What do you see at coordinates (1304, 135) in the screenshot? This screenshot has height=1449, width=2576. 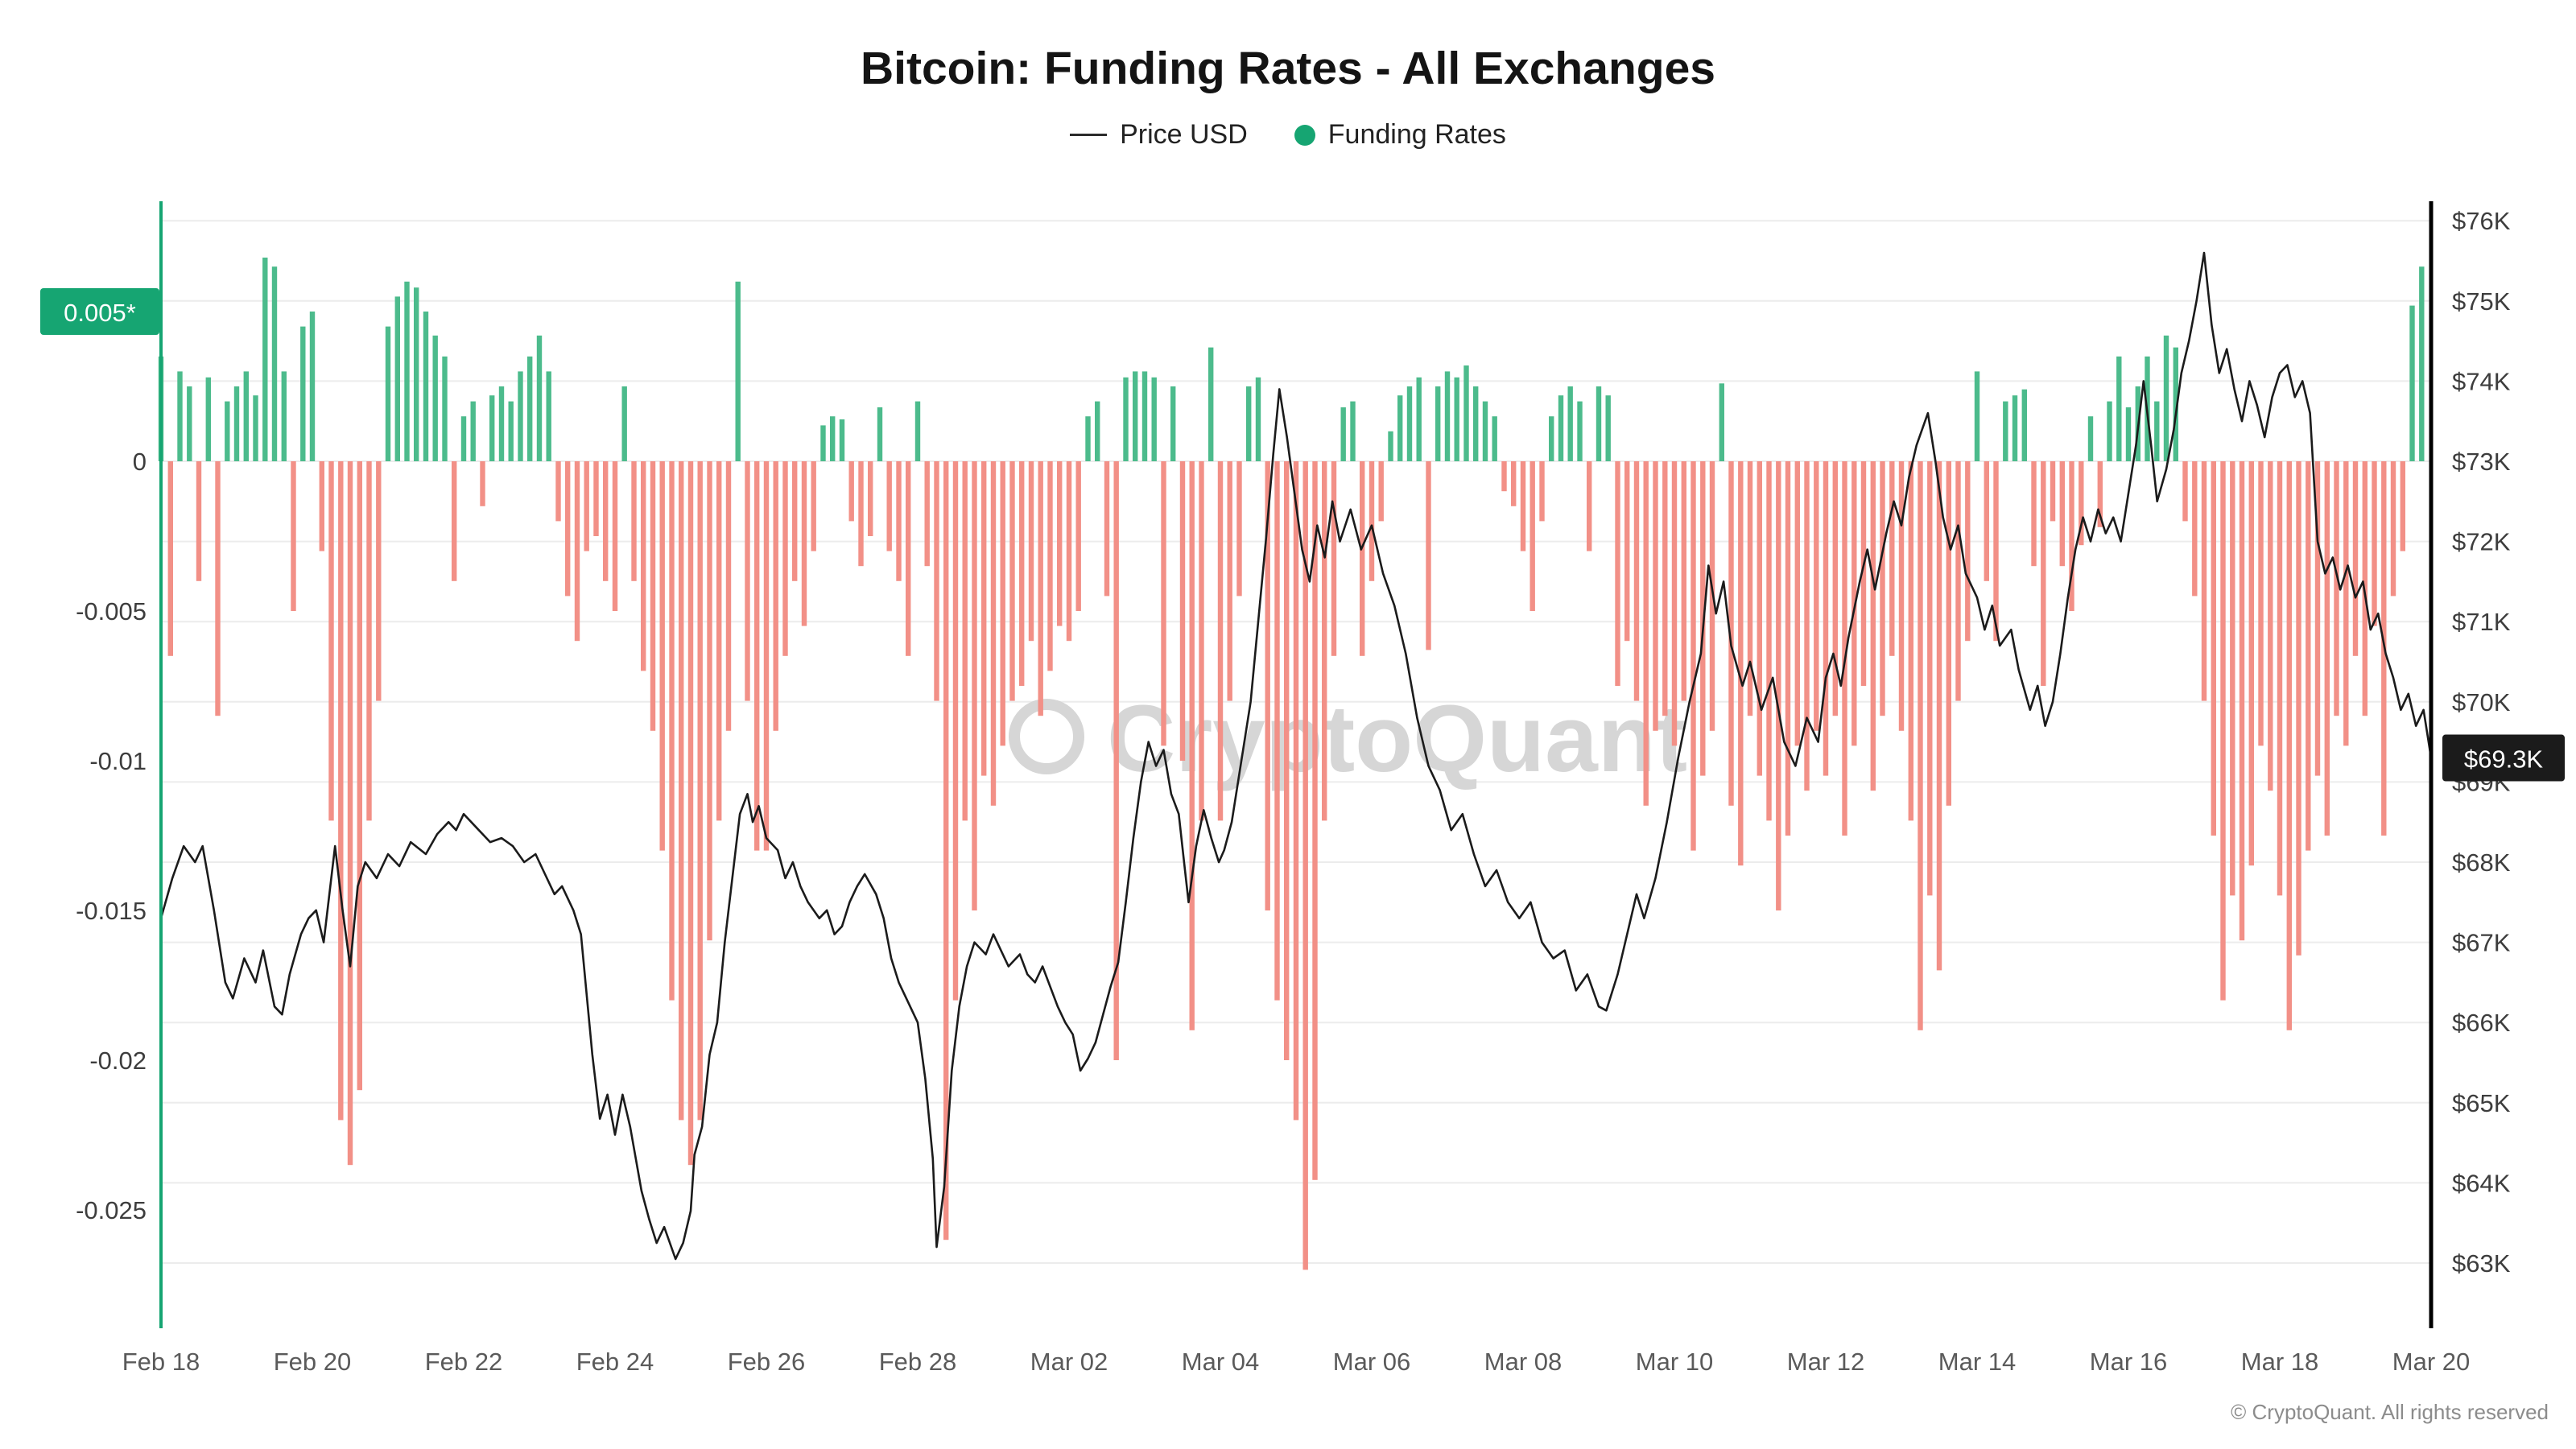 I see `funding-rates-dot-icon` at bounding box center [1304, 135].